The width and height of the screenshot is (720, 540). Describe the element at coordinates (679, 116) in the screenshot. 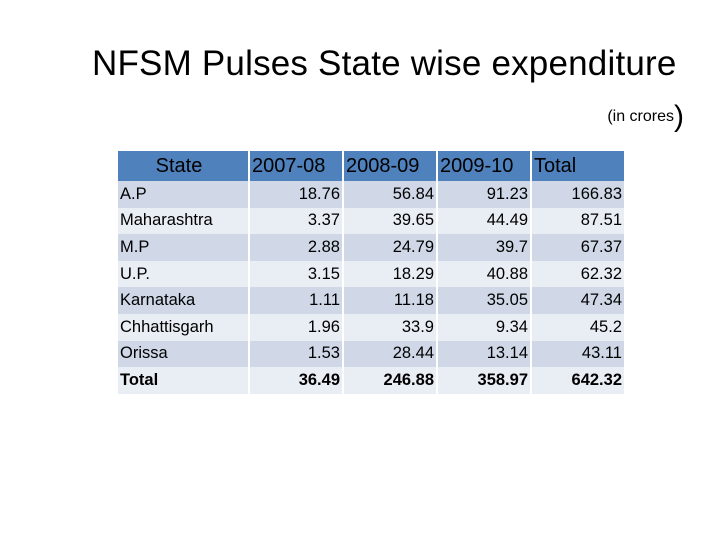

I see `unit-note-paren: )` at that location.